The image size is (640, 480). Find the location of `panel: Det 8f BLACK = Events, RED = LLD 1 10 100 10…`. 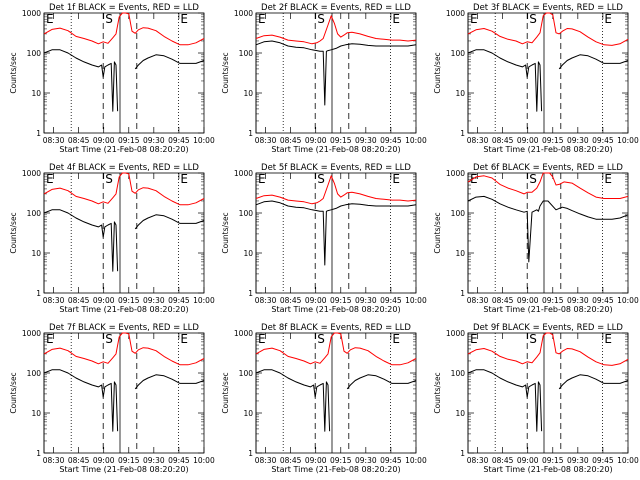

panel: Det 8f BLACK = Events, RED = LLD 1 10 100 10… is located at coordinates (324, 398).